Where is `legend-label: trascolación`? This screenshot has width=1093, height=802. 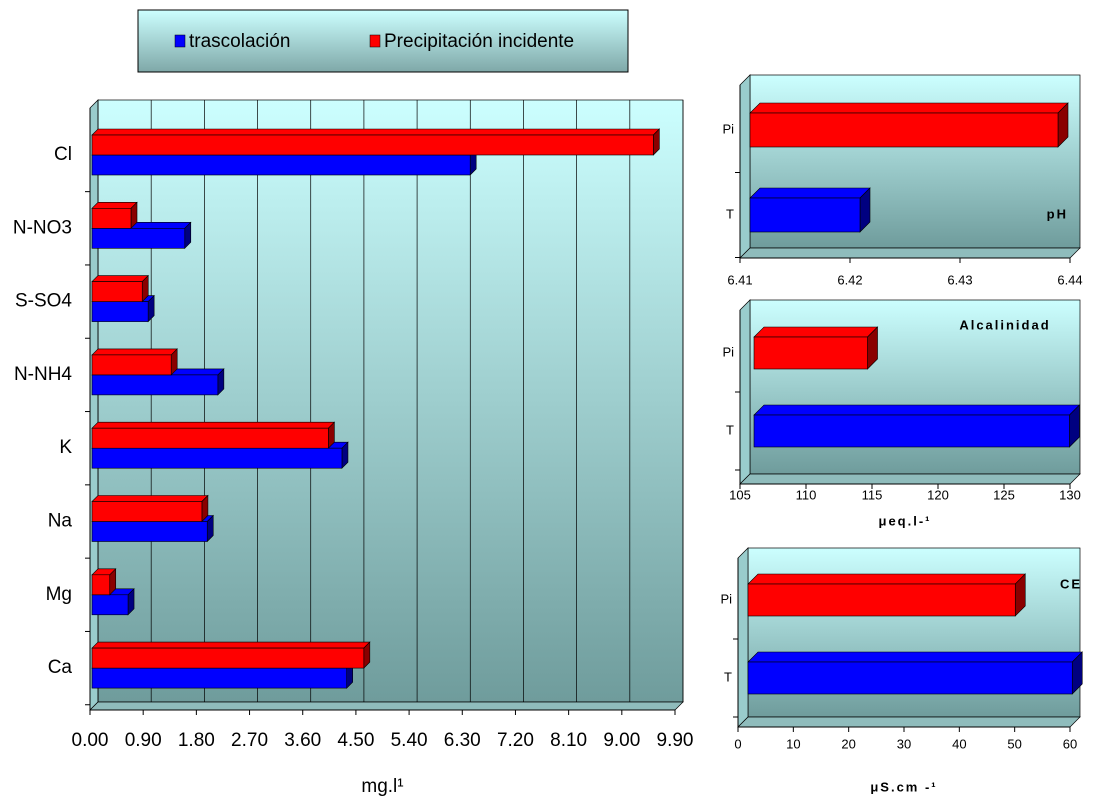 legend-label: trascolación is located at coordinates (239, 41).